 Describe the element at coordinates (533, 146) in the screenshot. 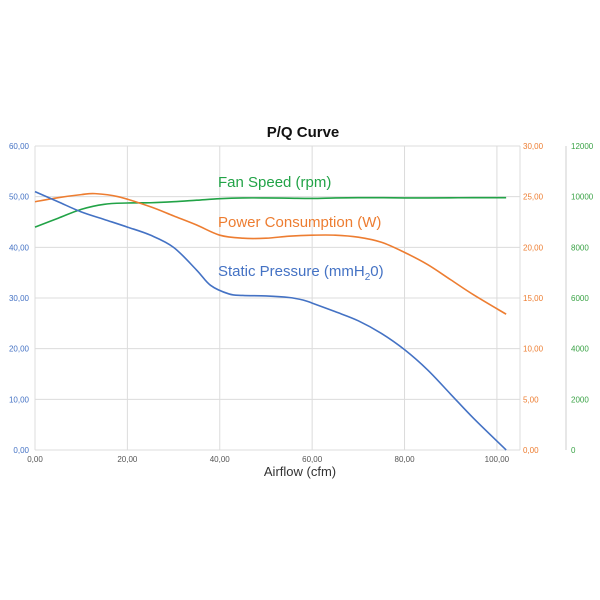

I see `right-power-tick-label: 30,00` at that location.